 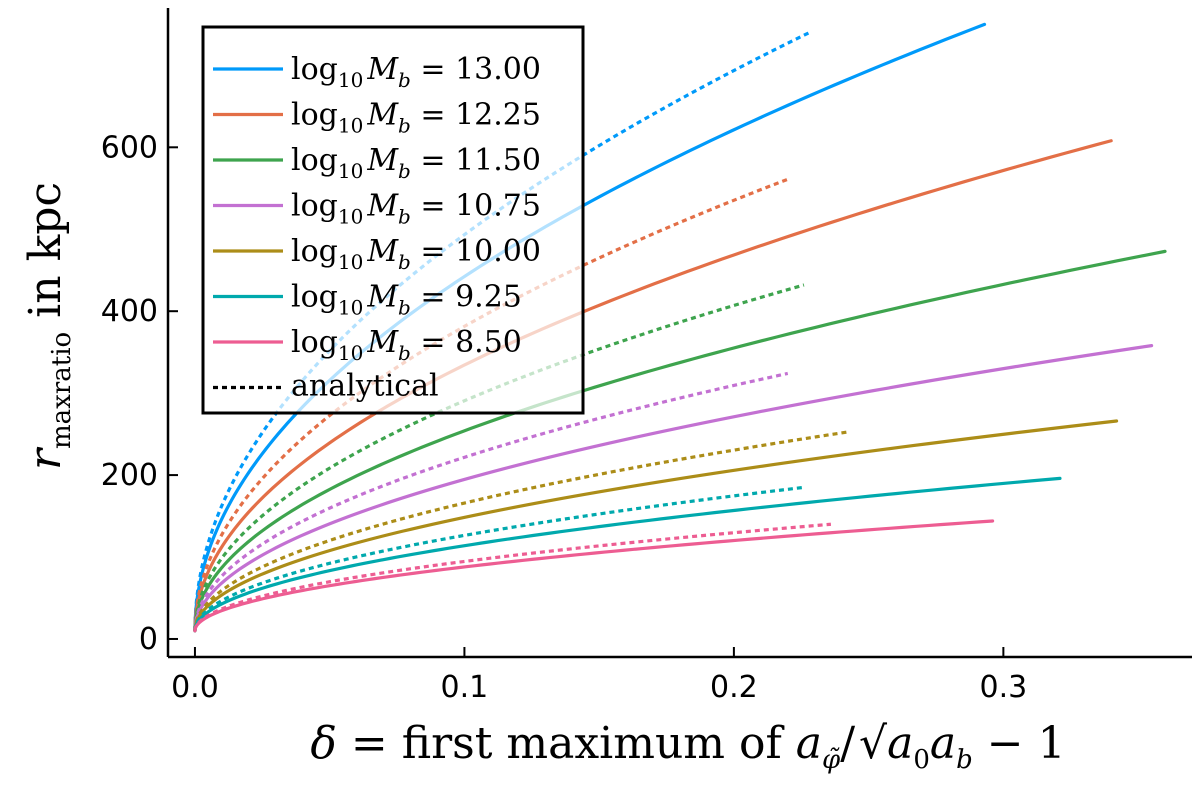 I want to click on x-tick-label-2: 0.2, so click(x=734, y=687).